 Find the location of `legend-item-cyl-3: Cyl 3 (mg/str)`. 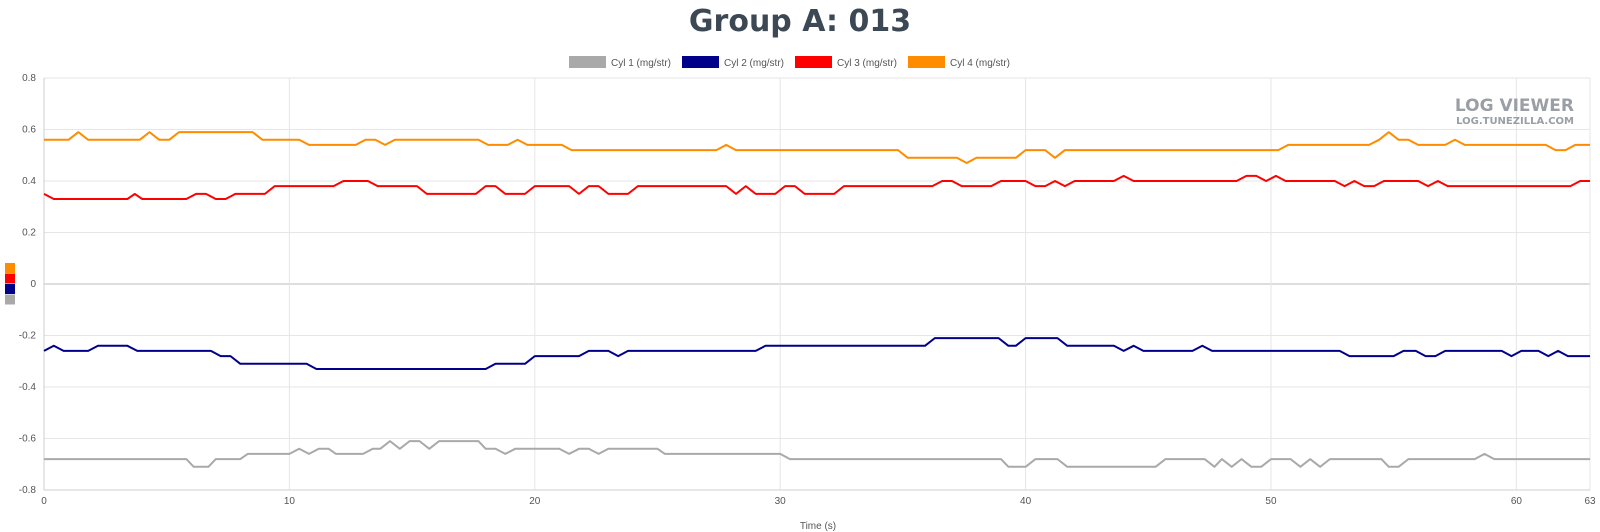

legend-item-cyl-3: Cyl 3 (mg/str) is located at coordinates (846, 62).